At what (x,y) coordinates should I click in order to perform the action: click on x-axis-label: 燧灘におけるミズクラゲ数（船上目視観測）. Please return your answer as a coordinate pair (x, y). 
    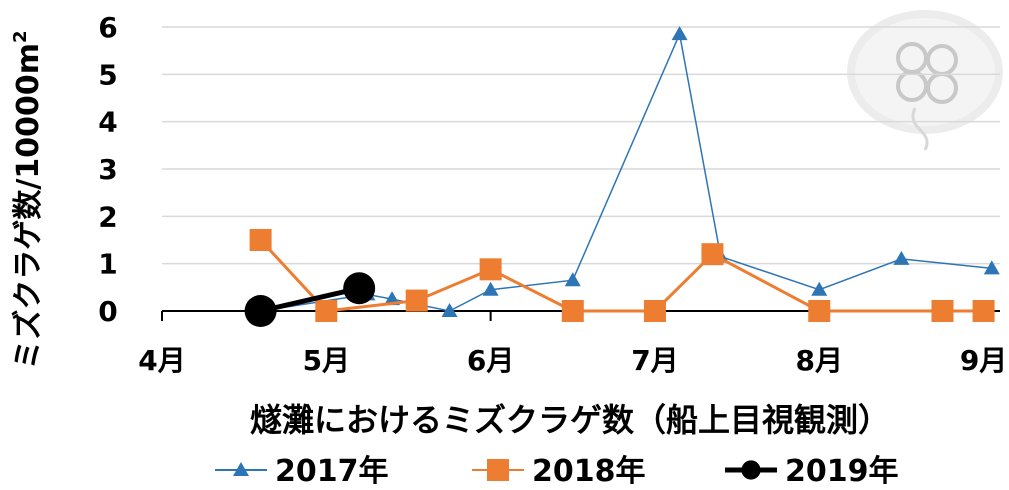
    Looking at the image, I should click on (570, 420).